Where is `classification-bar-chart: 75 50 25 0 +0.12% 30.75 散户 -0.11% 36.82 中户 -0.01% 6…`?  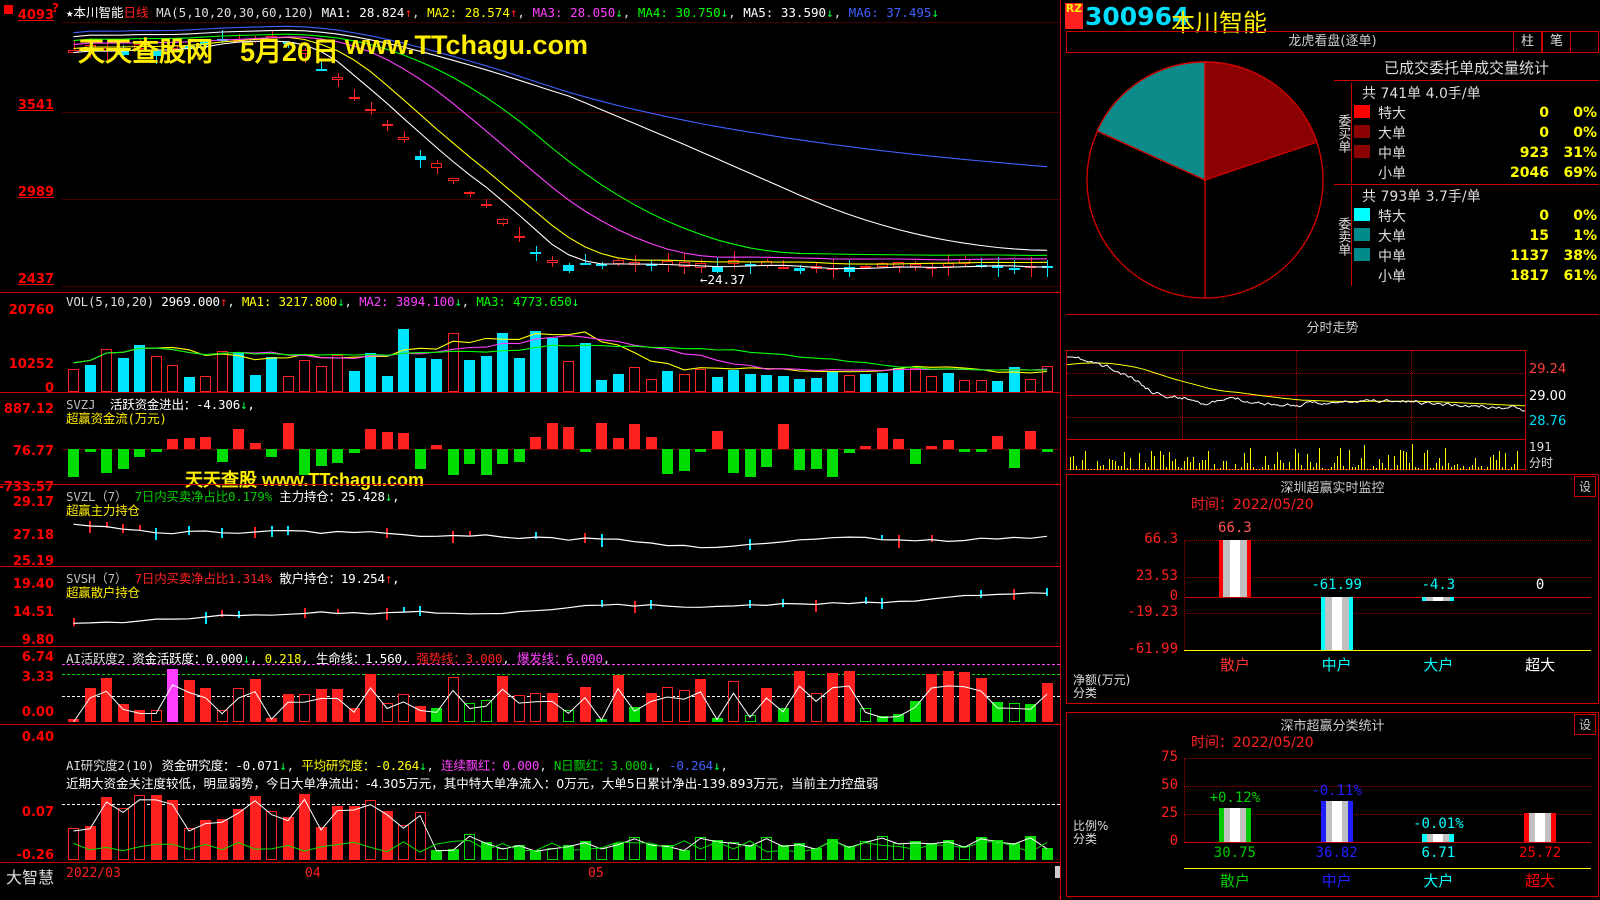 classification-bar-chart: 75 50 25 0 +0.12% 30.75 散户 -0.11% 36.82 中户 -0.01% 6… is located at coordinates (1332, 819).